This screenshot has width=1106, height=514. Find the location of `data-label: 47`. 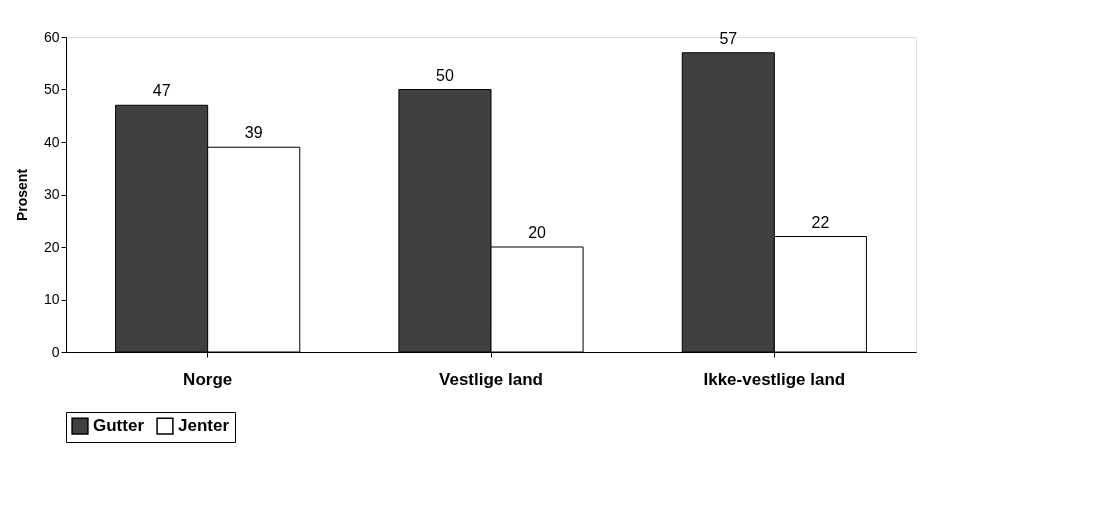

data-label: 47 is located at coordinates (161, 91).